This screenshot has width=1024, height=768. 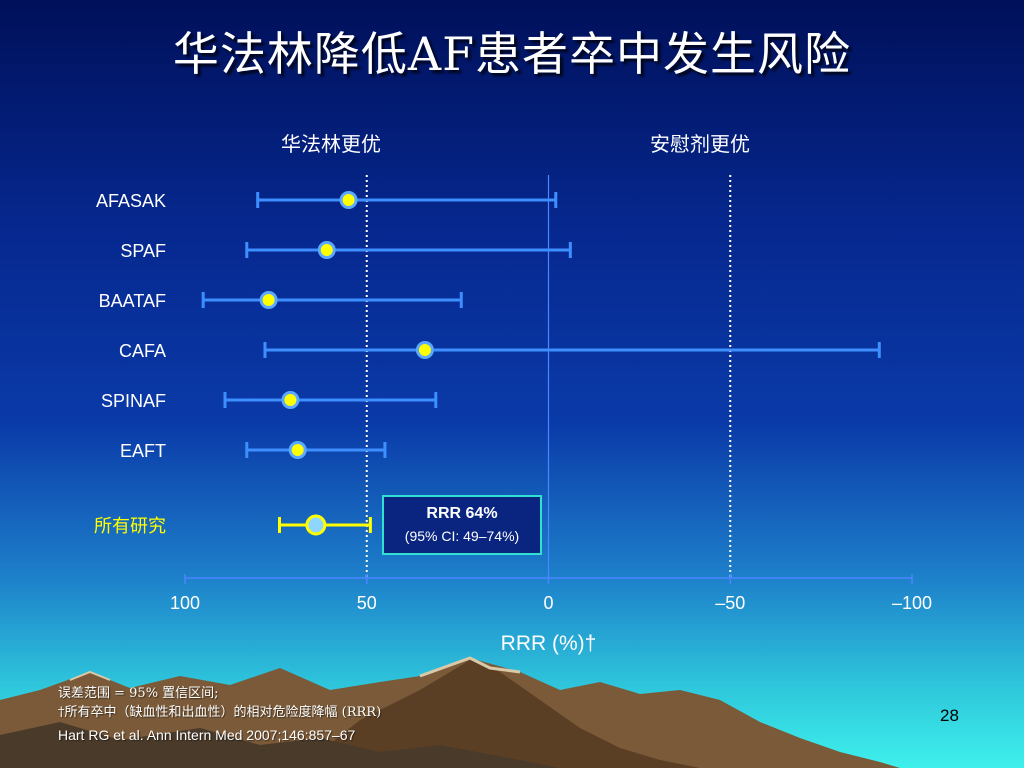 What do you see at coordinates (133, 401) in the screenshot?
I see `study-label: SPINAF` at bounding box center [133, 401].